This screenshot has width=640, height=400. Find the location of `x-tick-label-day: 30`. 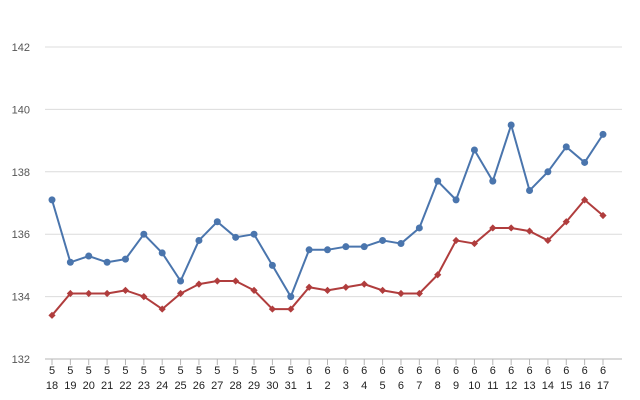

x-tick-label-day: 30 is located at coordinates (272, 386).